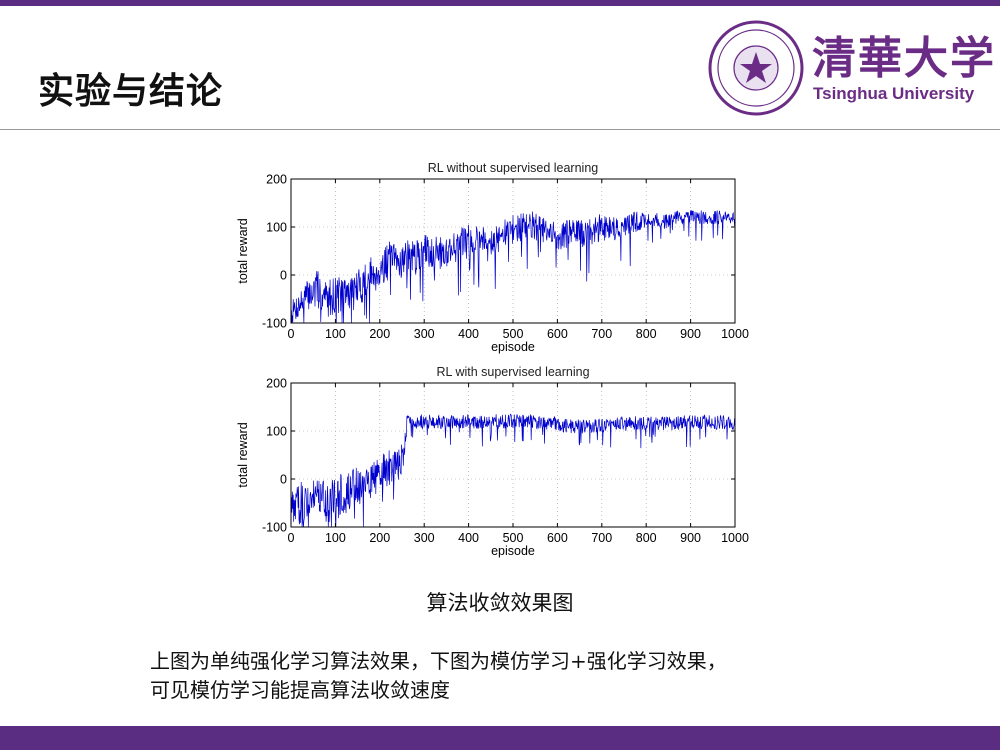 This screenshot has width=1000, height=750. I want to click on chart-title: RL without supervised learning, so click(513, 168).